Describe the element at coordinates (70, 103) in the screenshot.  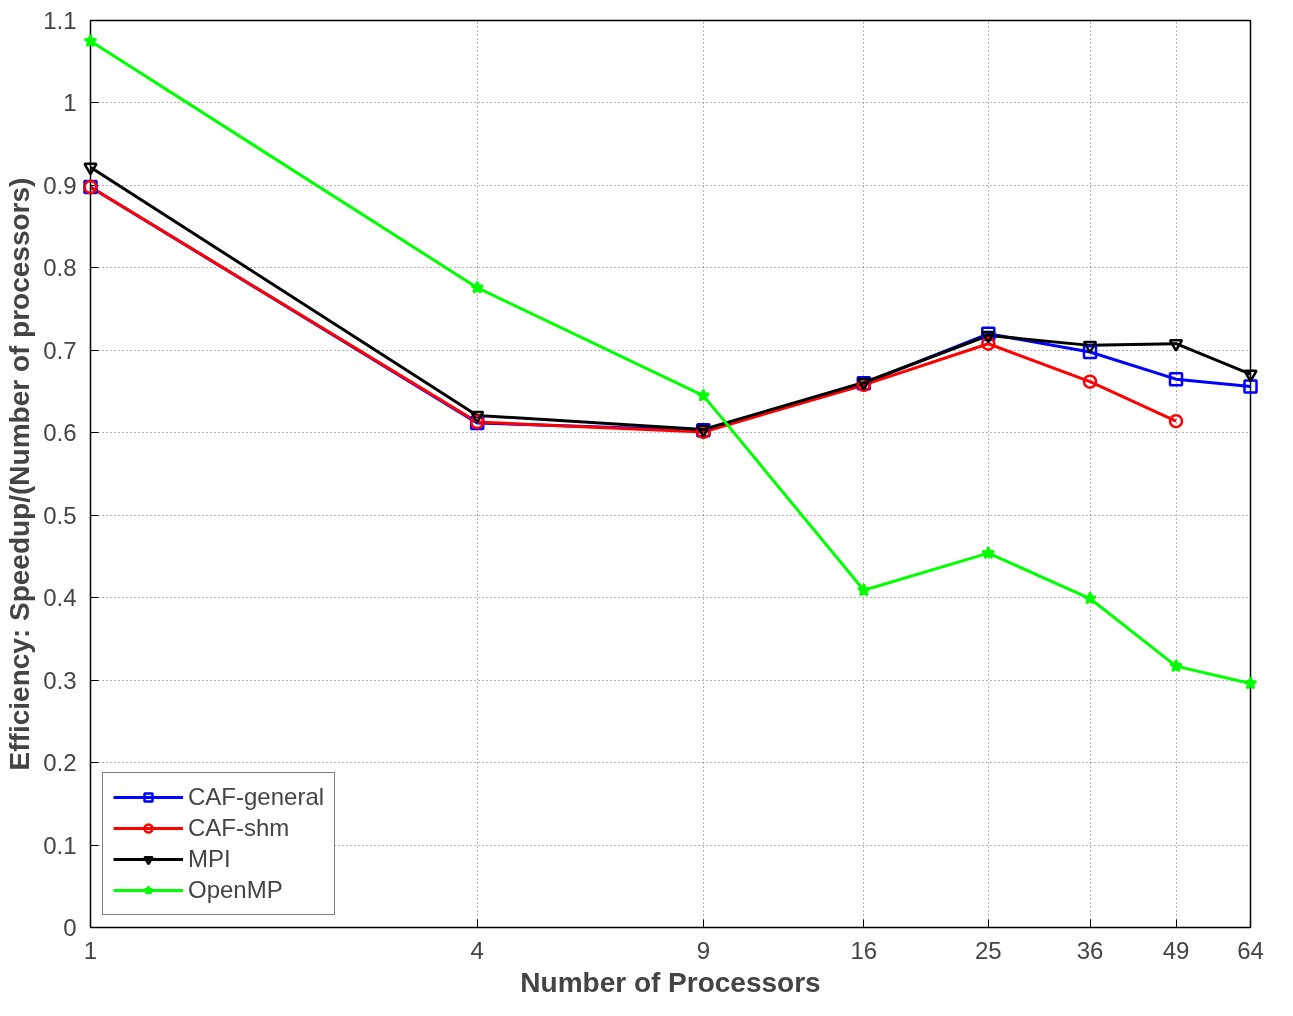
I see `y-tick-label: 1` at that location.